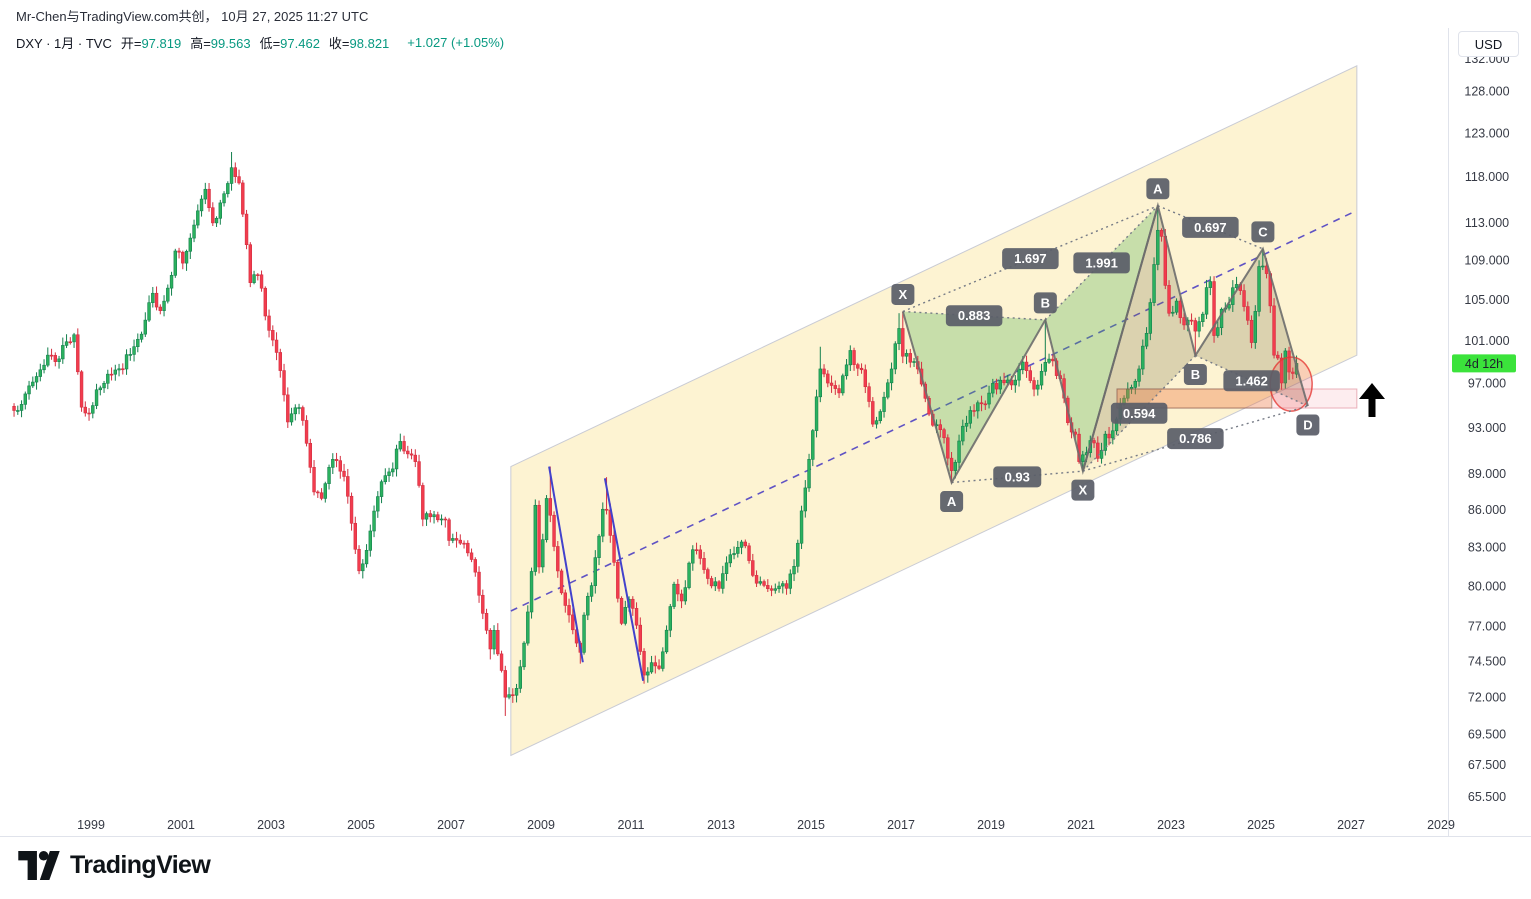 The width and height of the screenshot is (1531, 899). Describe the element at coordinates (181, 825) in the screenshot. I see `time-axis-label: 2001` at that location.